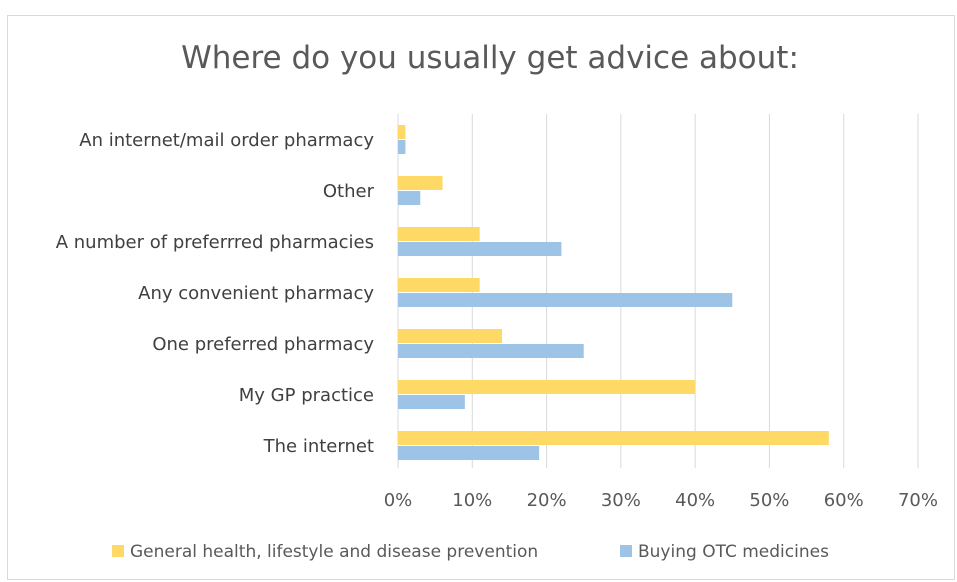 The height and width of the screenshot is (582, 957). I want to click on chart-title: Where do you usually get advice about:, so click(490, 58).